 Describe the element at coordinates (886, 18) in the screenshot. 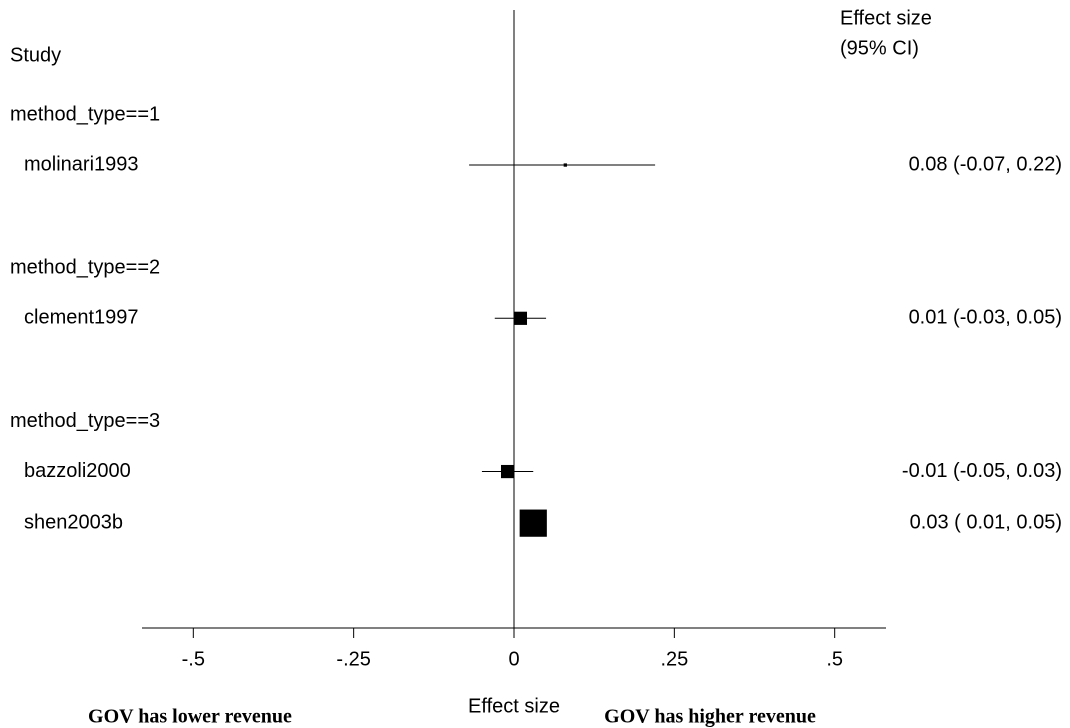

I see `effect-header: Effect size` at that location.